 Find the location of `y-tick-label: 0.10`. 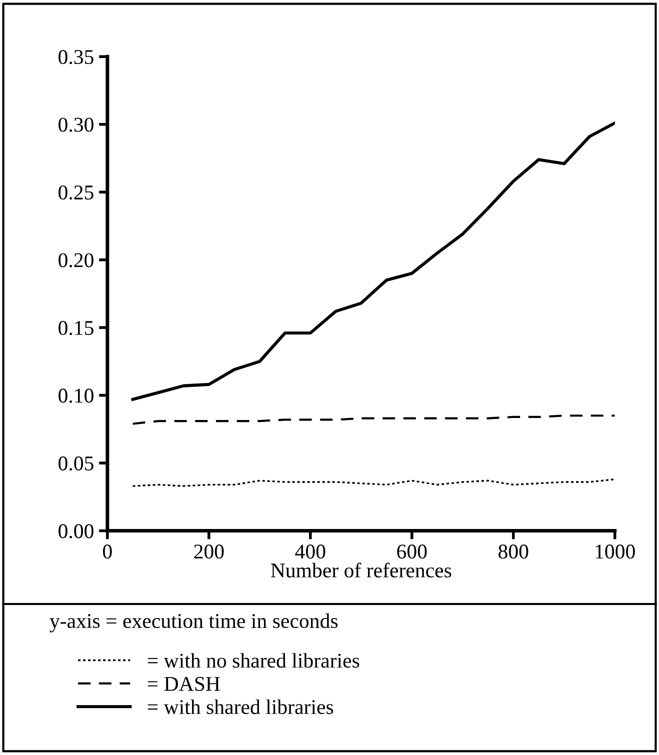

y-tick-label: 0.10 is located at coordinates (76, 395).